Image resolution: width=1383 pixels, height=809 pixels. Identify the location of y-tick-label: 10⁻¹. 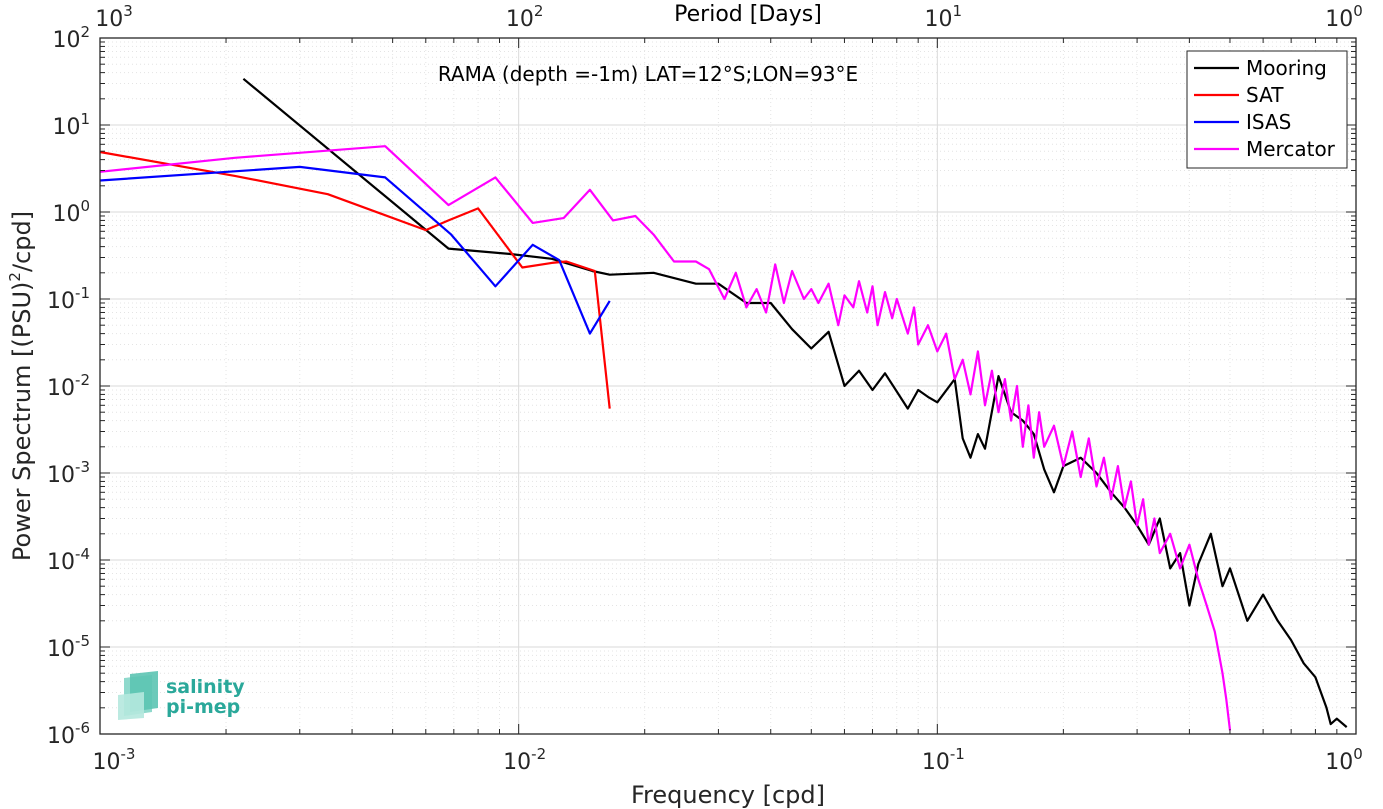
(68, 299).